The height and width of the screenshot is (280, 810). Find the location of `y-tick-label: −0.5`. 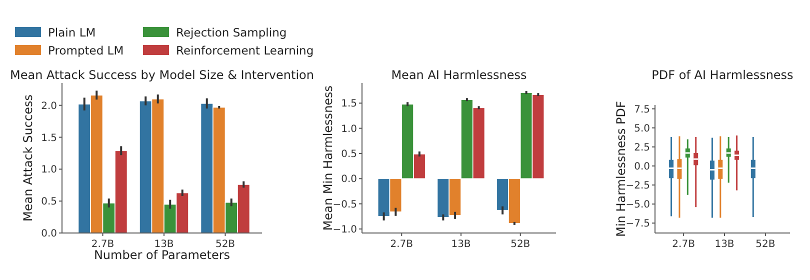

y-tick-label: −0.5 is located at coordinates (344, 204).